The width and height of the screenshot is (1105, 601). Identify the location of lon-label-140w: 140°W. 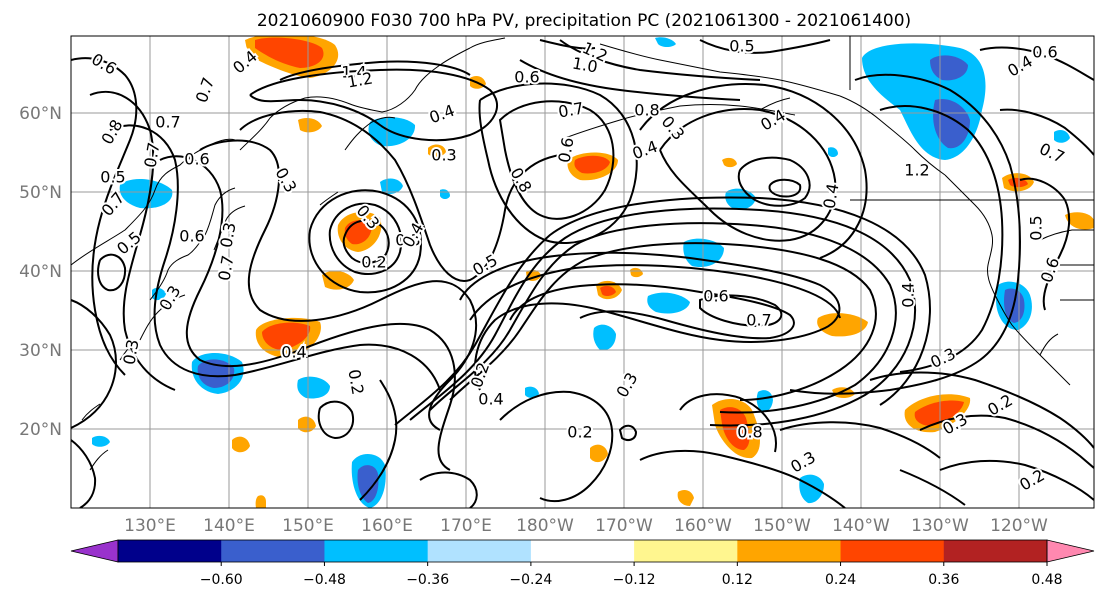
(861, 526).